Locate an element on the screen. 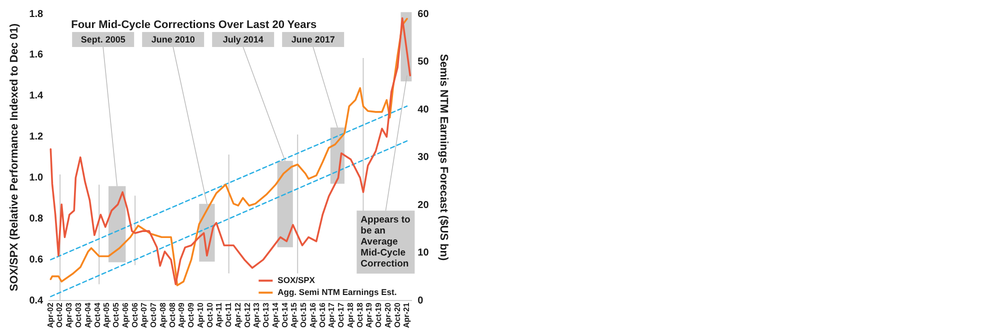  x-tick-label: Oct-20 is located at coordinates (397, 315).